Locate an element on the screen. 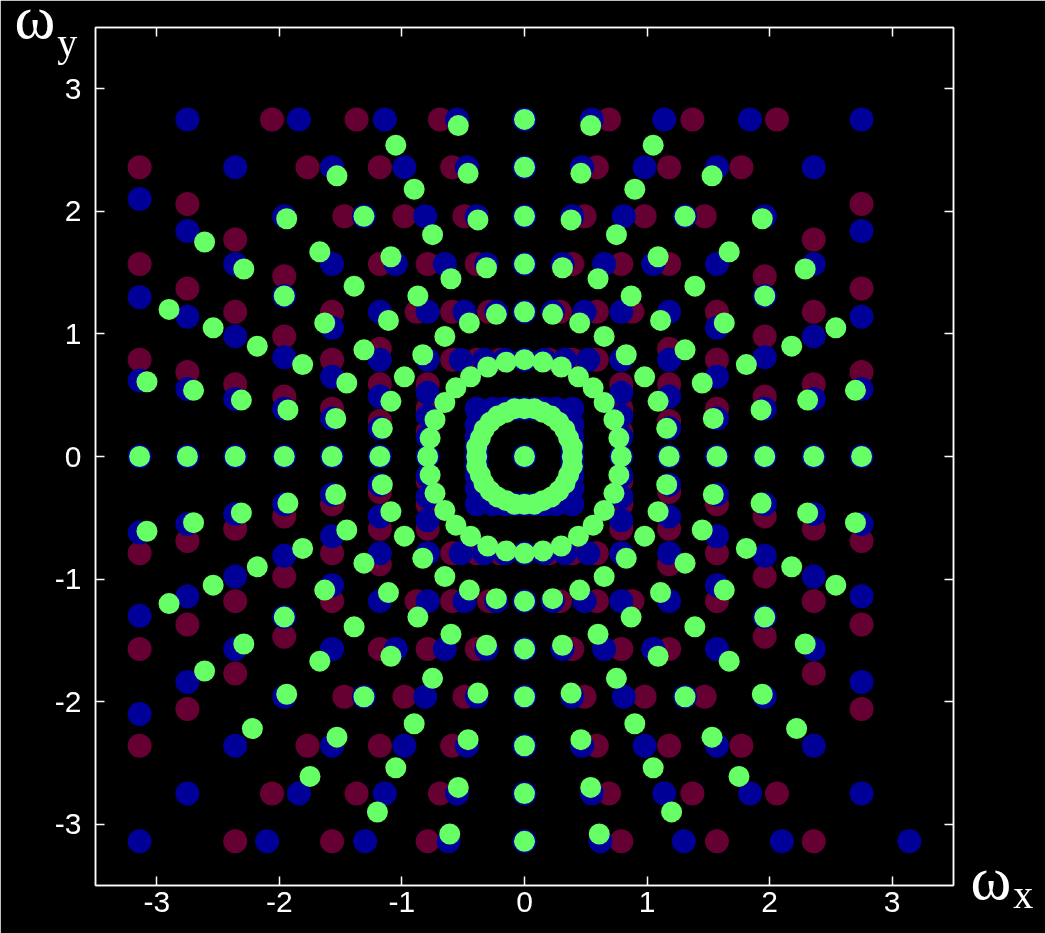  x-tick-label: -3 is located at coordinates (157, 901).